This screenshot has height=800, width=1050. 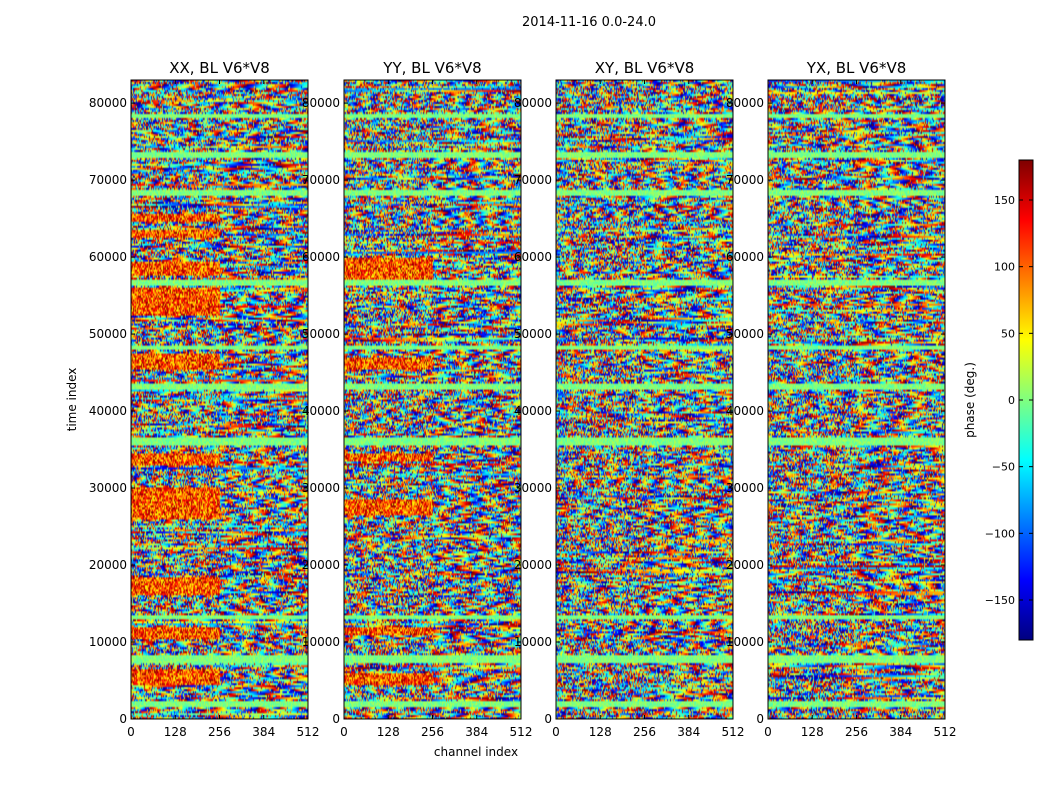 What do you see at coordinates (1004, 267) in the screenshot?
I see `colorbar-tick-label: 100` at bounding box center [1004, 267].